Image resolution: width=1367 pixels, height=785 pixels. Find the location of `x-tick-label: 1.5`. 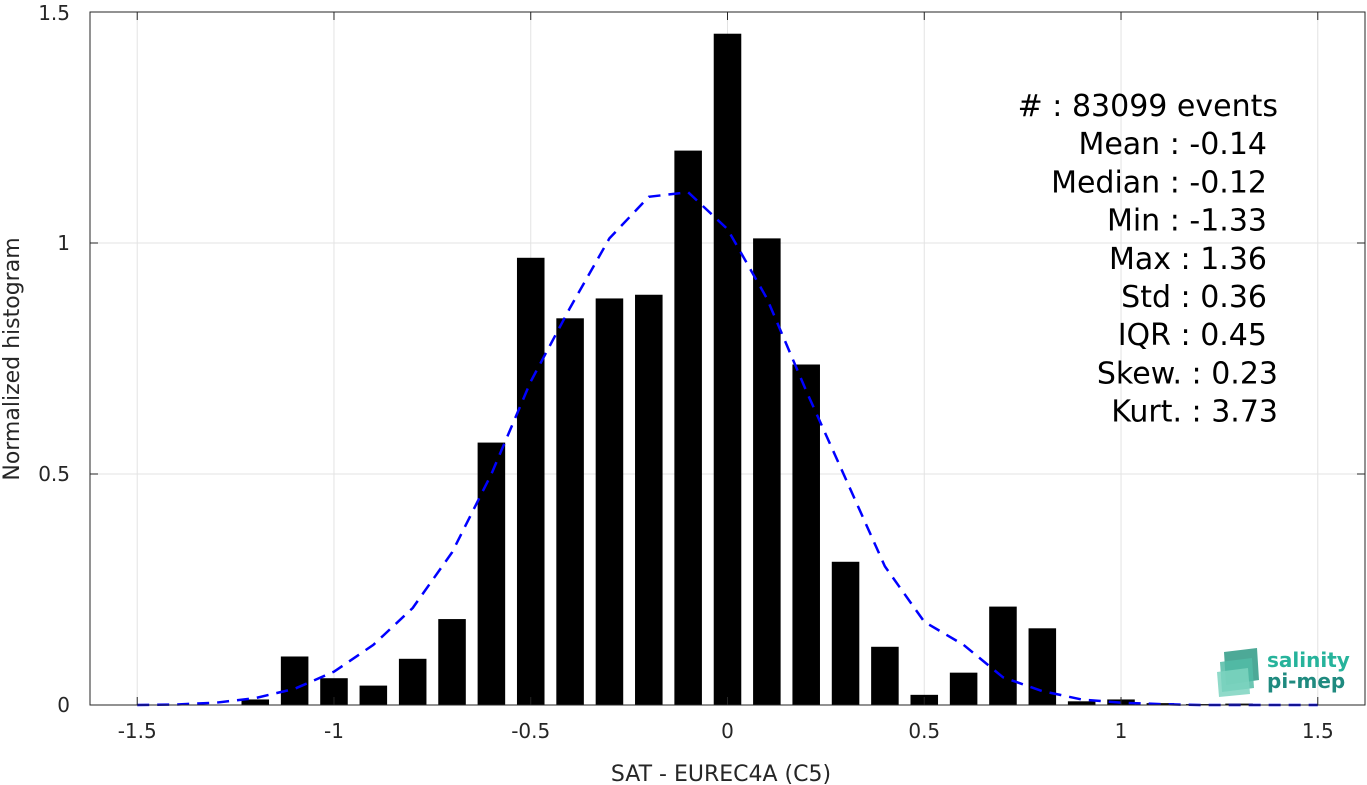

x-tick-label: 1.5 is located at coordinates (1318, 731).